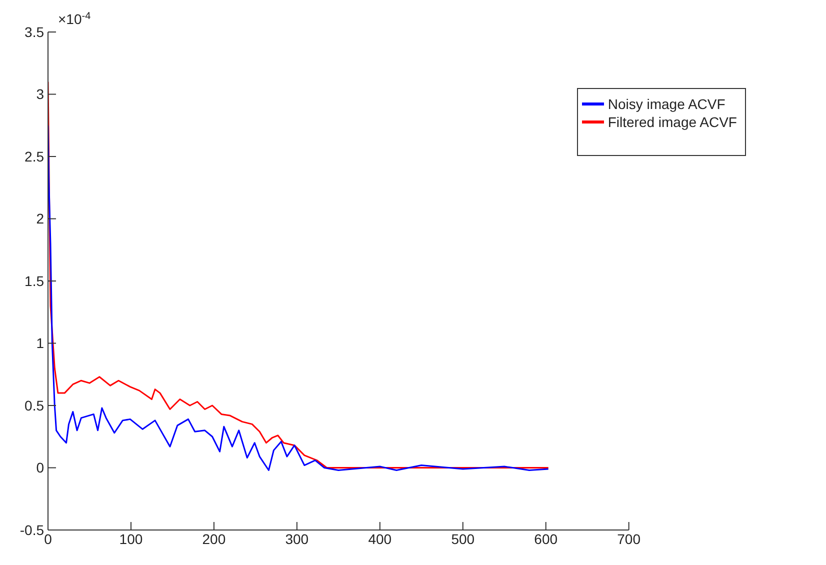 This screenshot has width=826, height=565. Describe the element at coordinates (75, 18) in the screenshot. I see `text: ×10$^{-4}$` at that location.